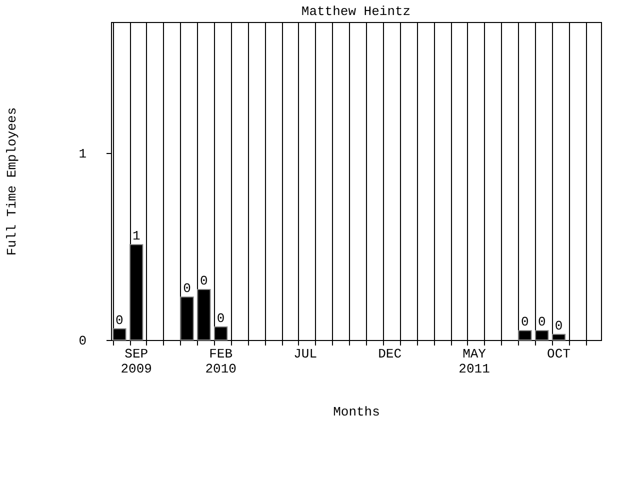 The image size is (632, 481). Describe the element at coordinates (136, 236) in the screenshot. I see `data-label: 1` at that location.